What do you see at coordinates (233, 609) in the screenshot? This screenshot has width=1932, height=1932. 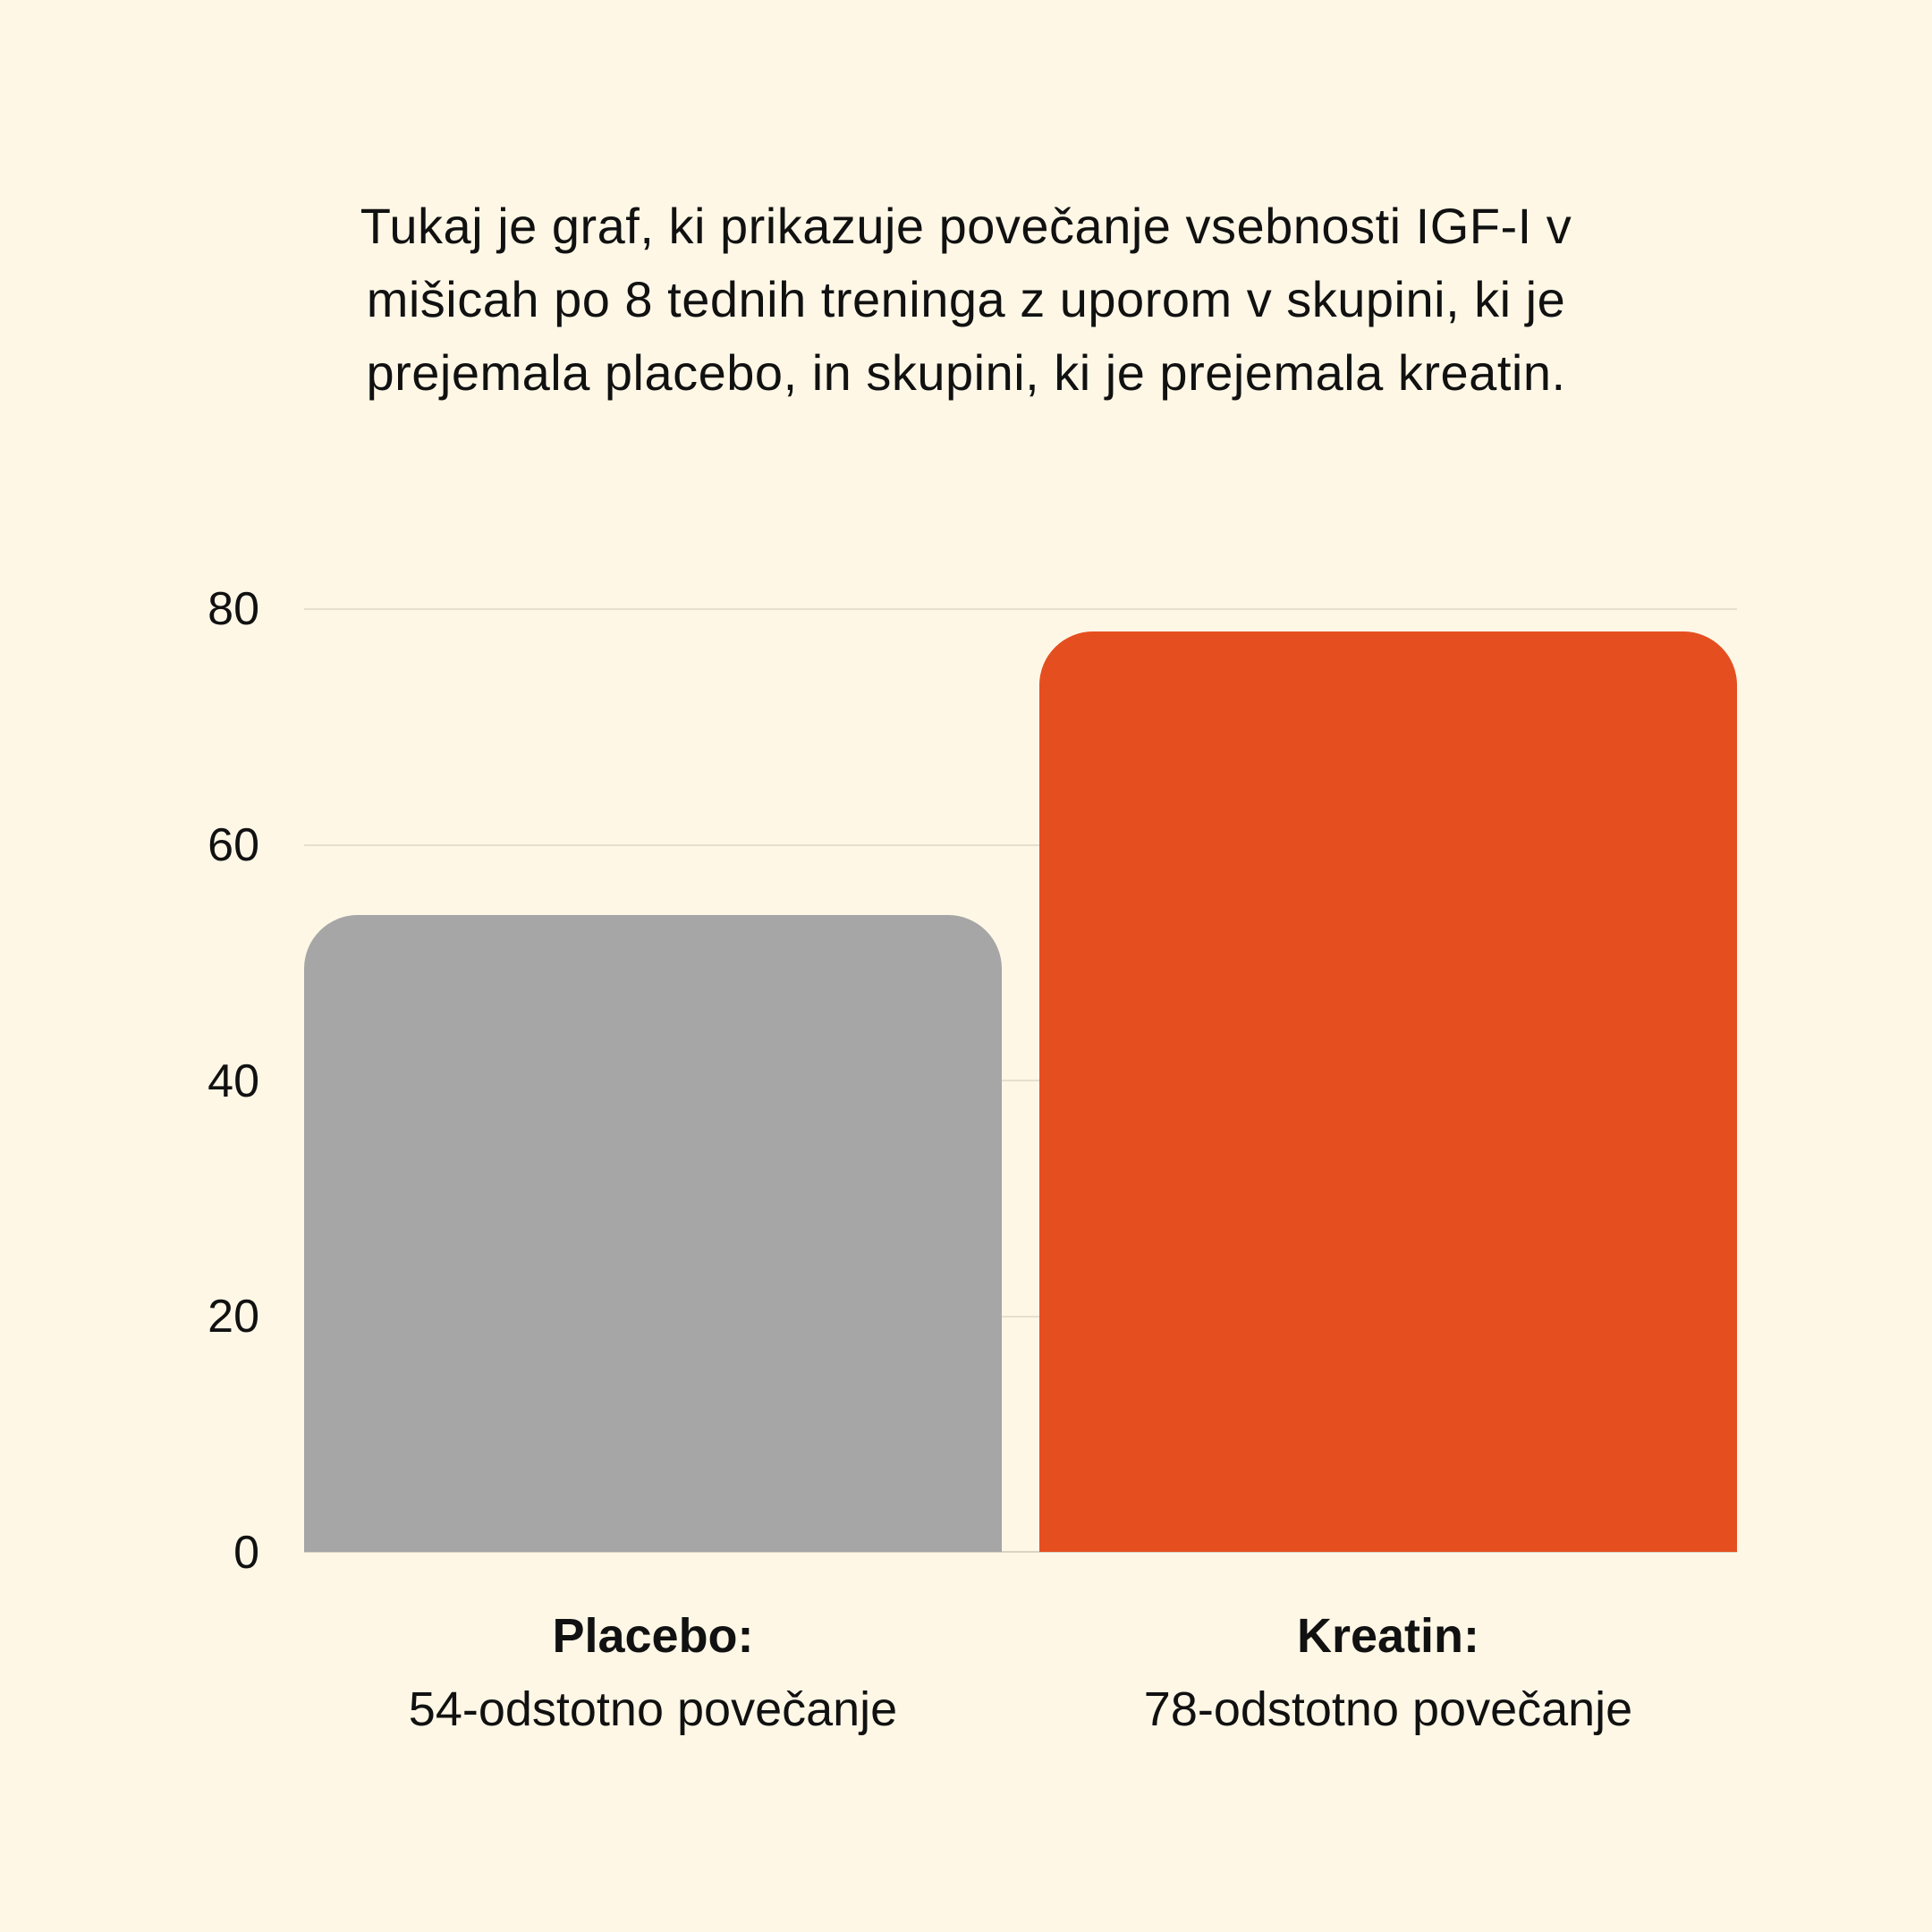 I see `ytick-80: 80` at bounding box center [233, 609].